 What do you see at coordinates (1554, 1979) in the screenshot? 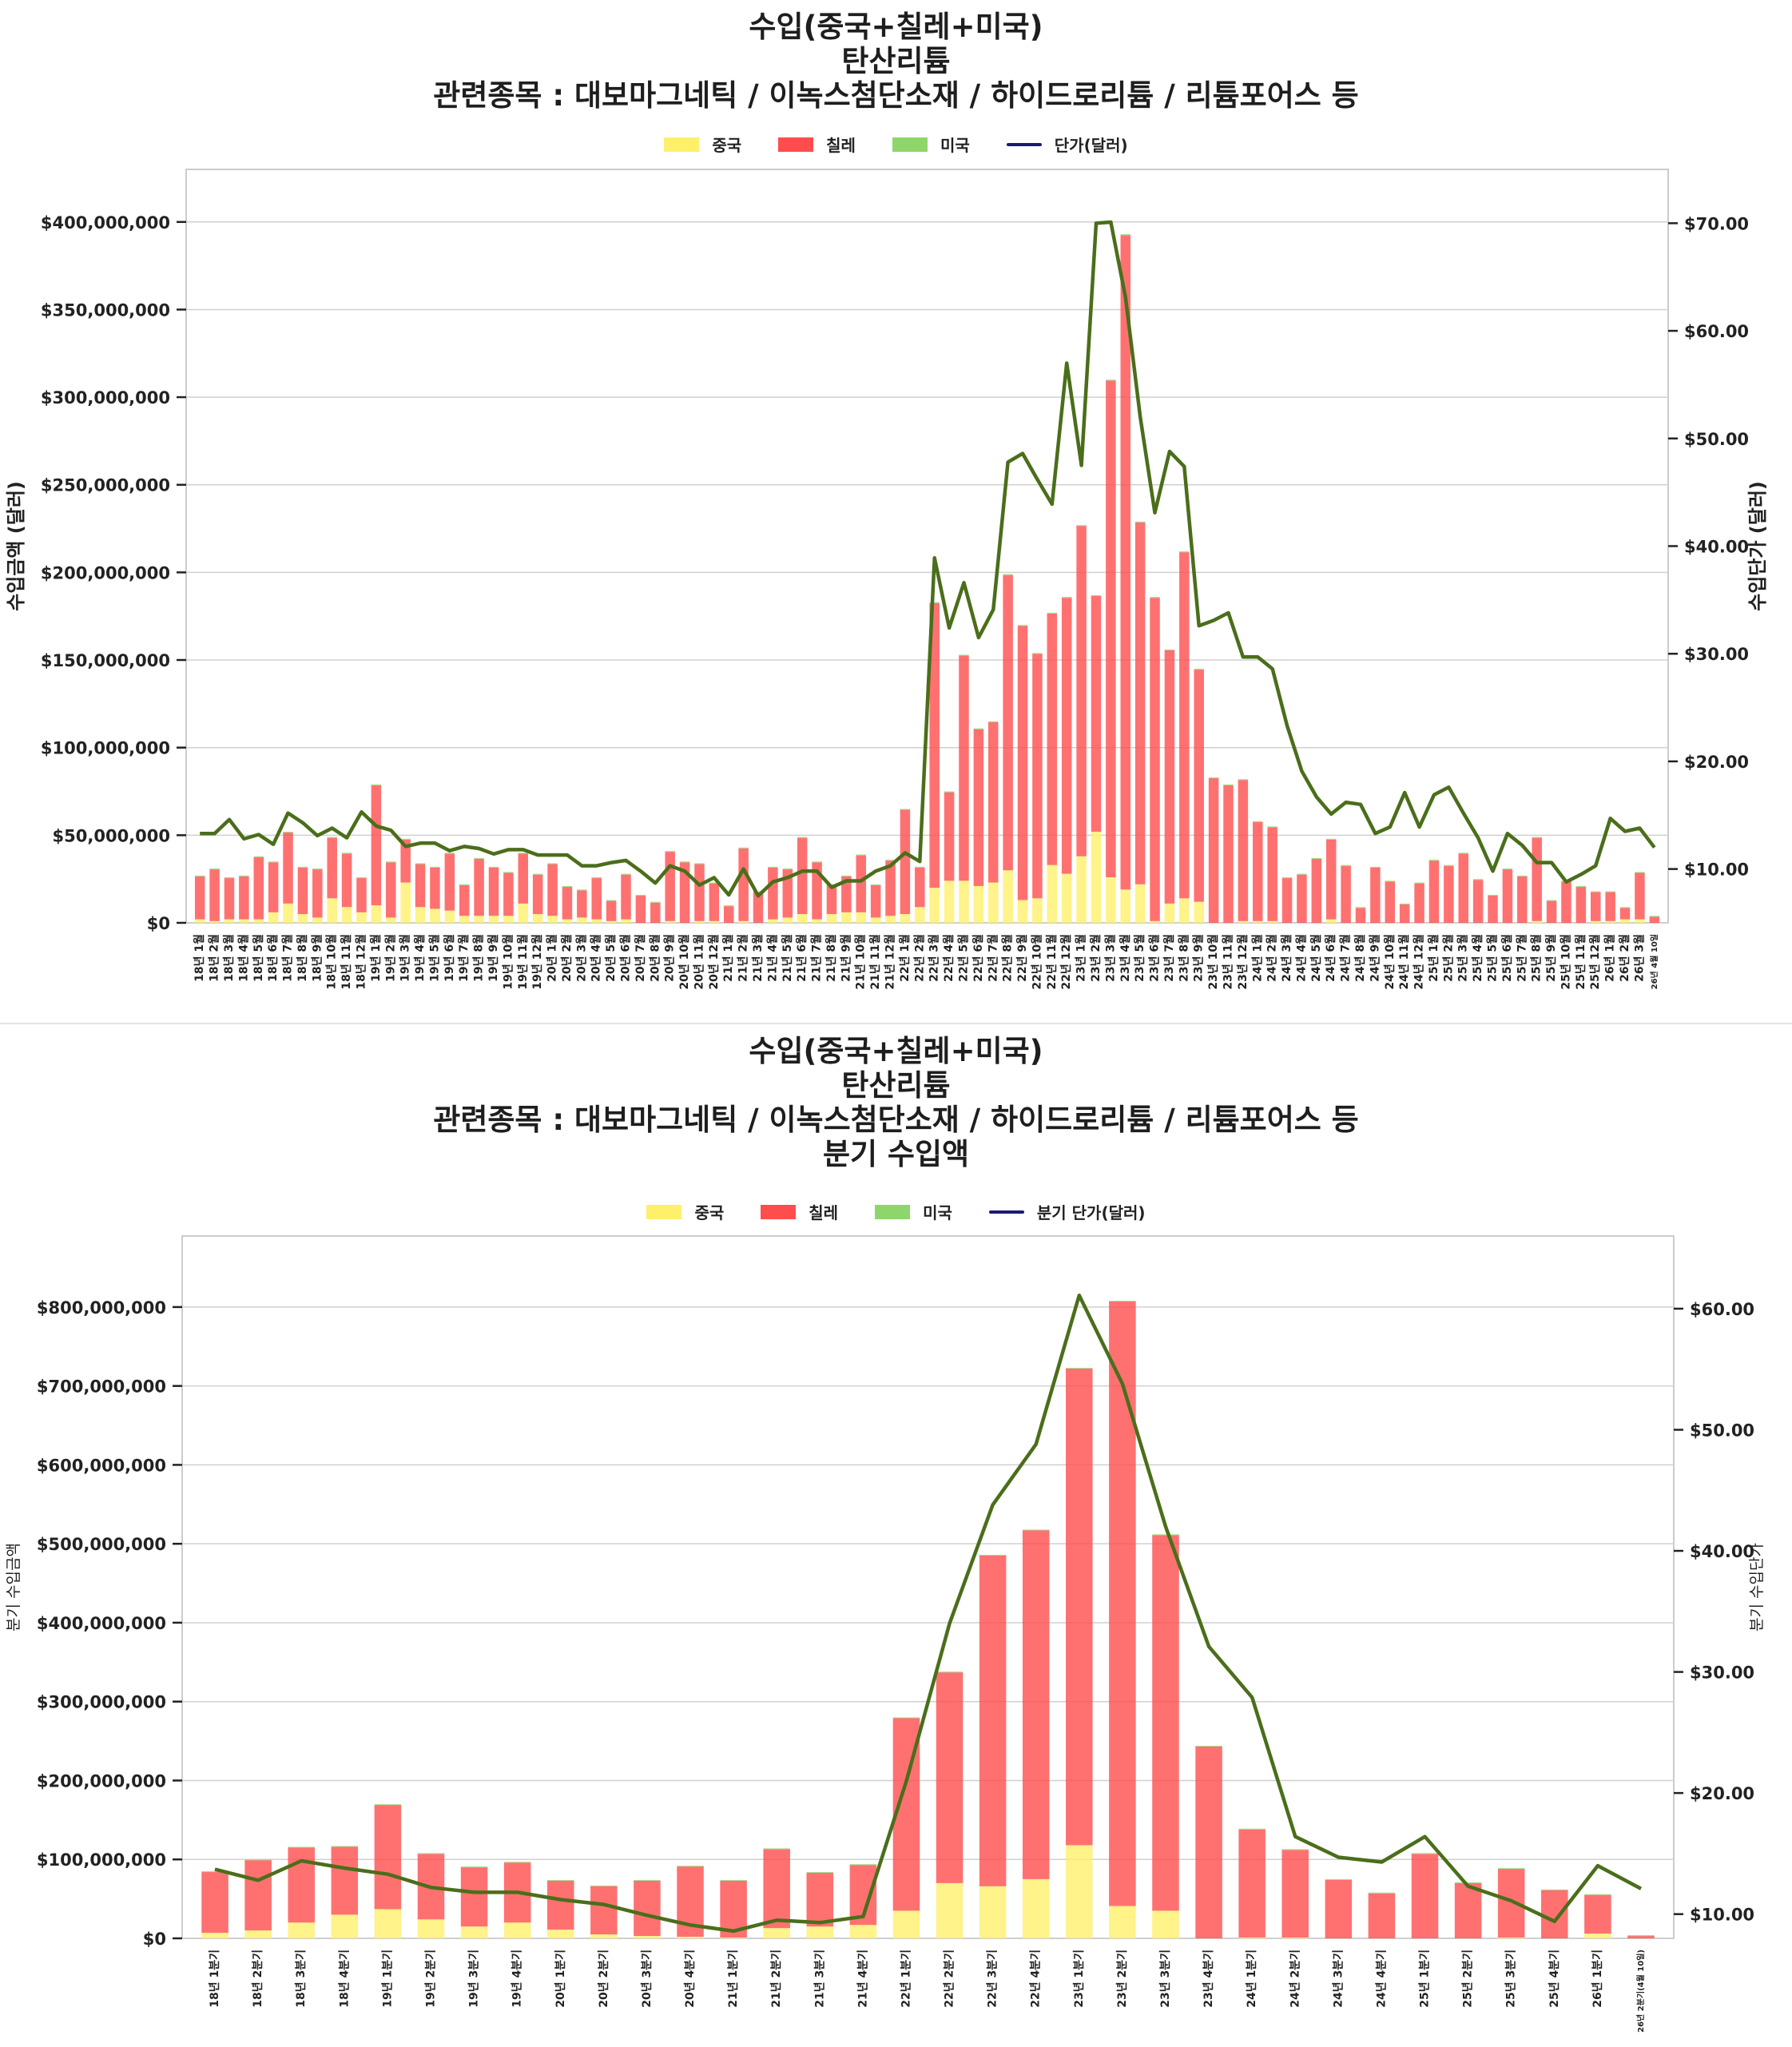
I see `x-tick-label: 25년 4분기` at bounding box center [1554, 1979].